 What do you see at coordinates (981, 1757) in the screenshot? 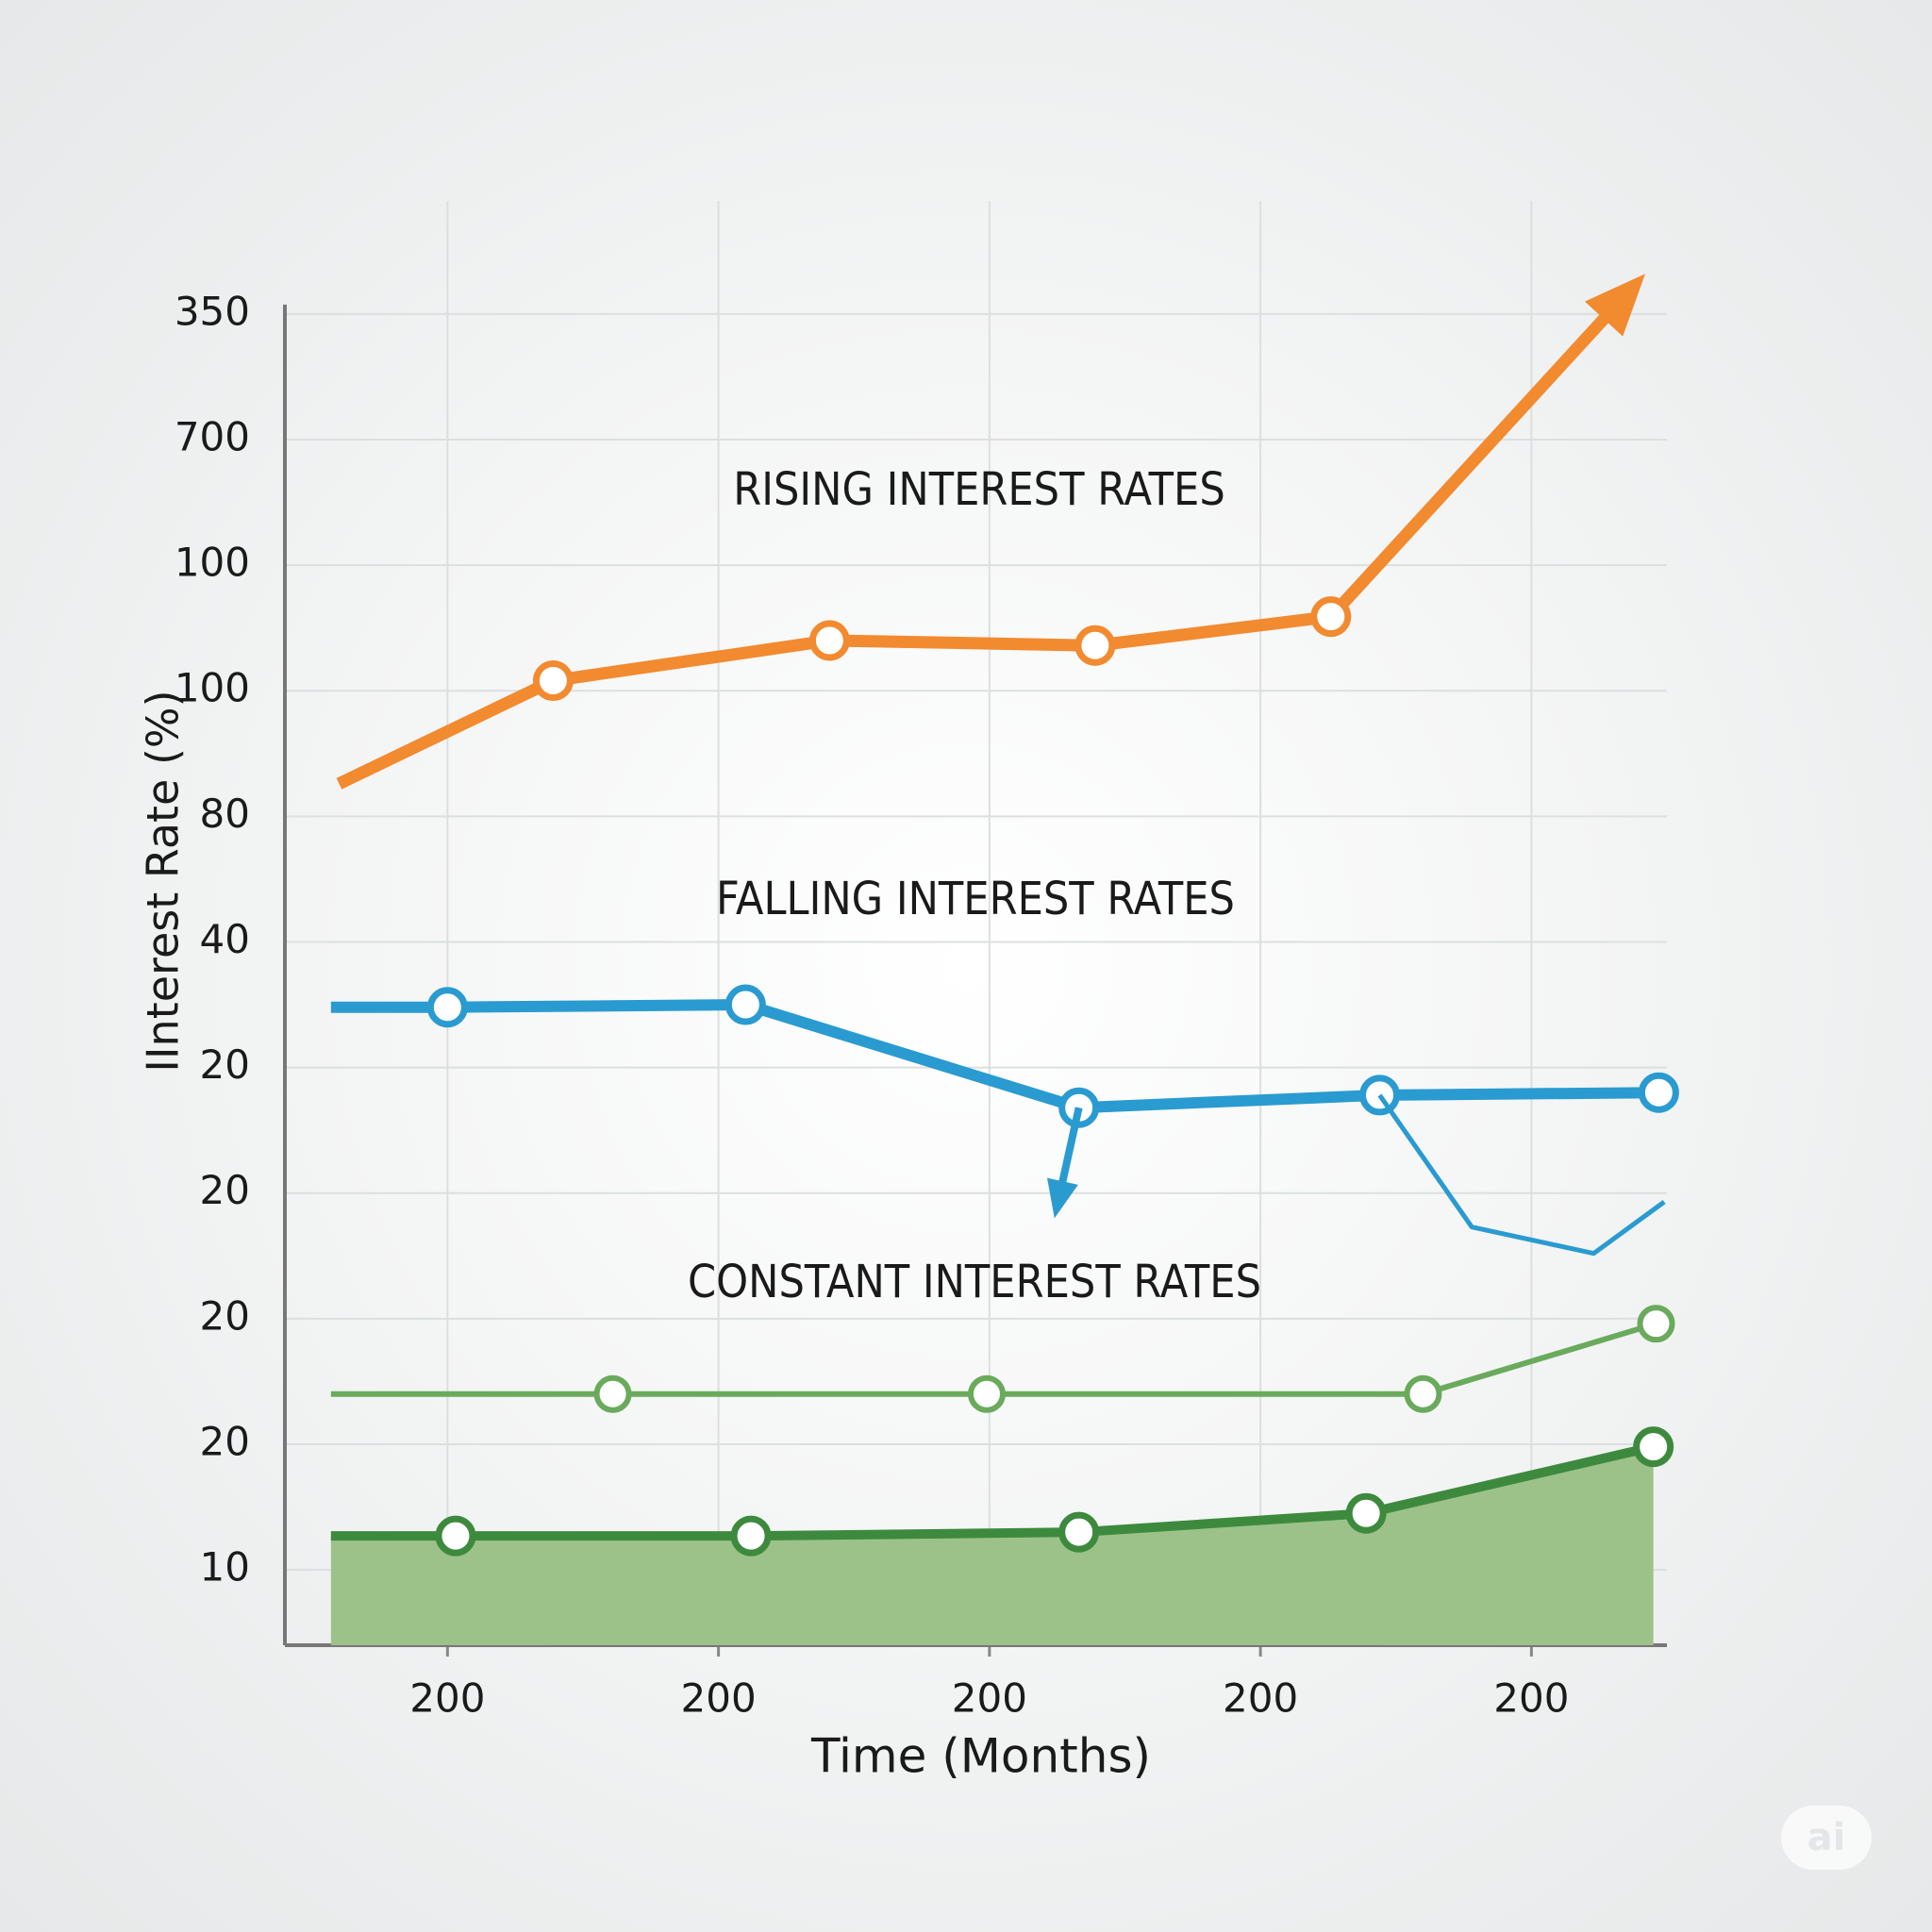
I see `x-axis-title: Time (Months)` at bounding box center [981, 1757].